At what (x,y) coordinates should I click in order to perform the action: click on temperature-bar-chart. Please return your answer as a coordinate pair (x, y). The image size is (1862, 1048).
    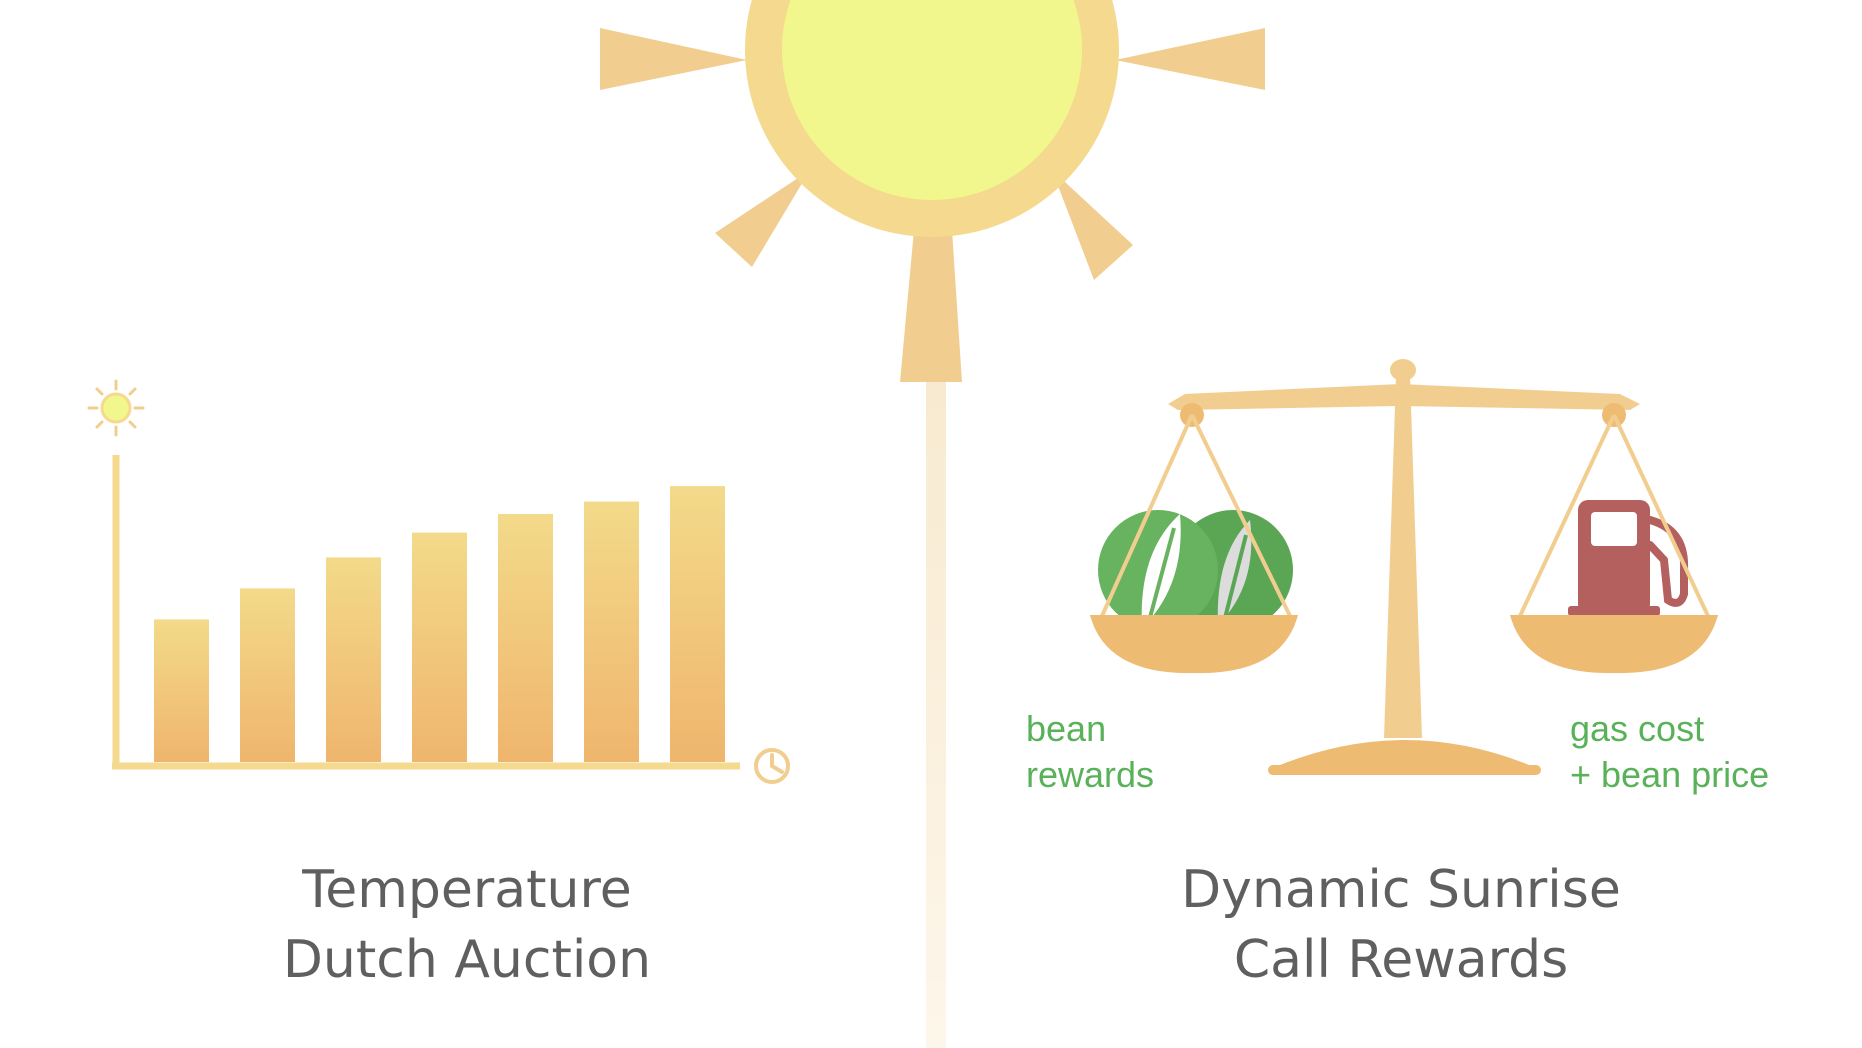
    Looking at the image, I should click on (426, 612).